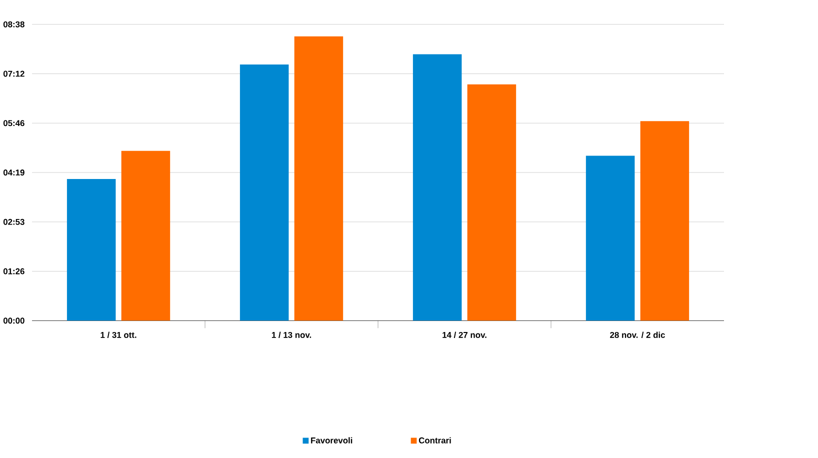 The image size is (818, 458). Describe the element at coordinates (331, 440) in the screenshot. I see `legend-label: Favorevoli` at that location.